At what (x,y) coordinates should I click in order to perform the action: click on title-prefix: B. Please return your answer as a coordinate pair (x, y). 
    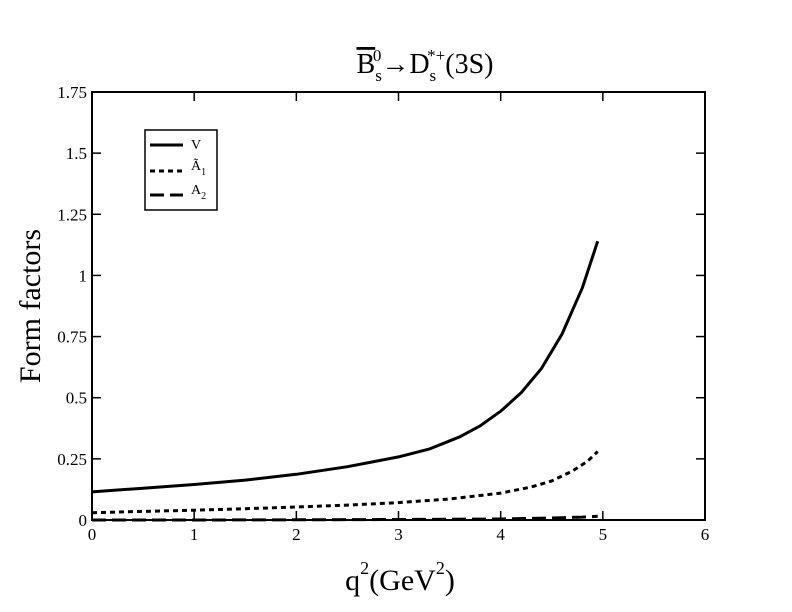
    Looking at the image, I should click on (366, 64).